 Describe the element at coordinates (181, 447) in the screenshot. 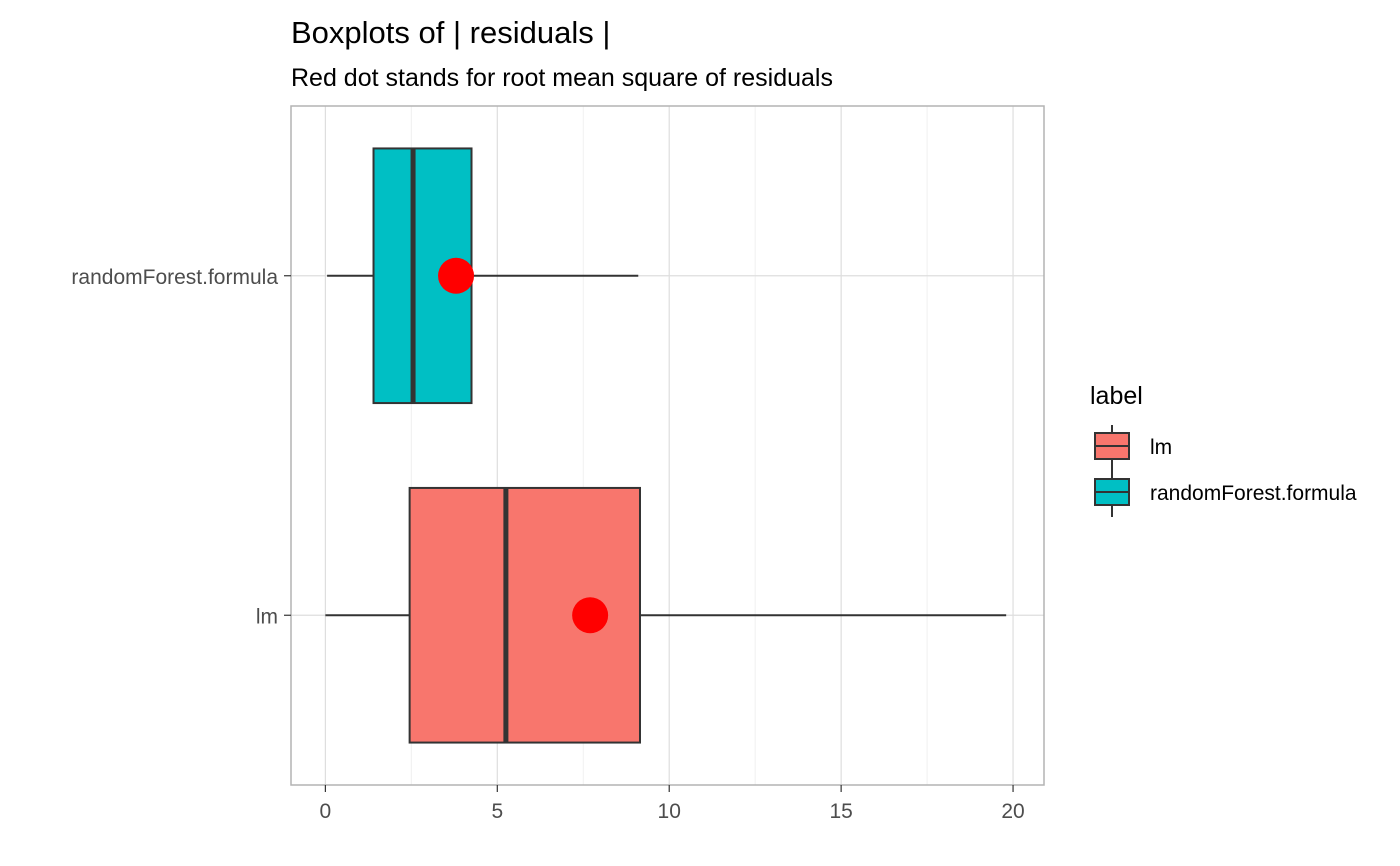

I see `y-axis: lm randomForest.formula` at that location.